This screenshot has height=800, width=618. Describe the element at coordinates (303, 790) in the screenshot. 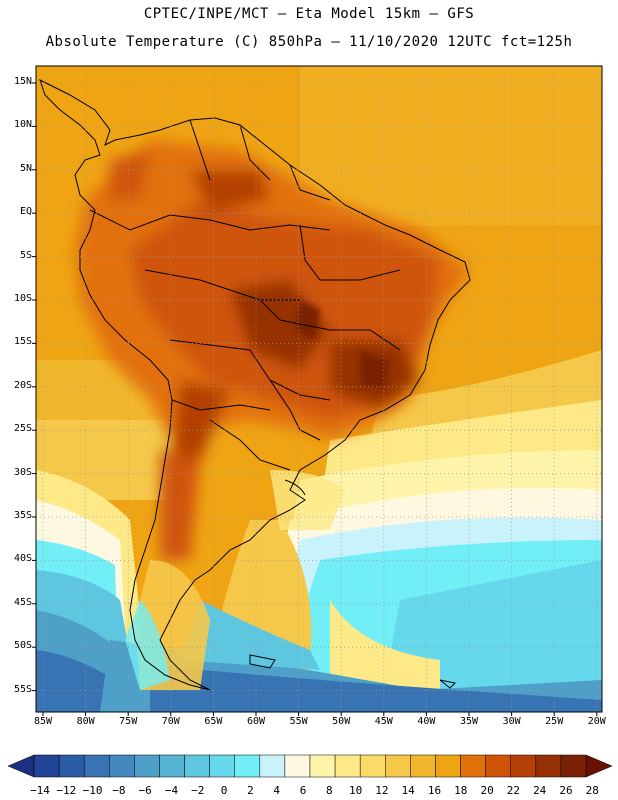

I see `colorbar-label: 6` at that location.